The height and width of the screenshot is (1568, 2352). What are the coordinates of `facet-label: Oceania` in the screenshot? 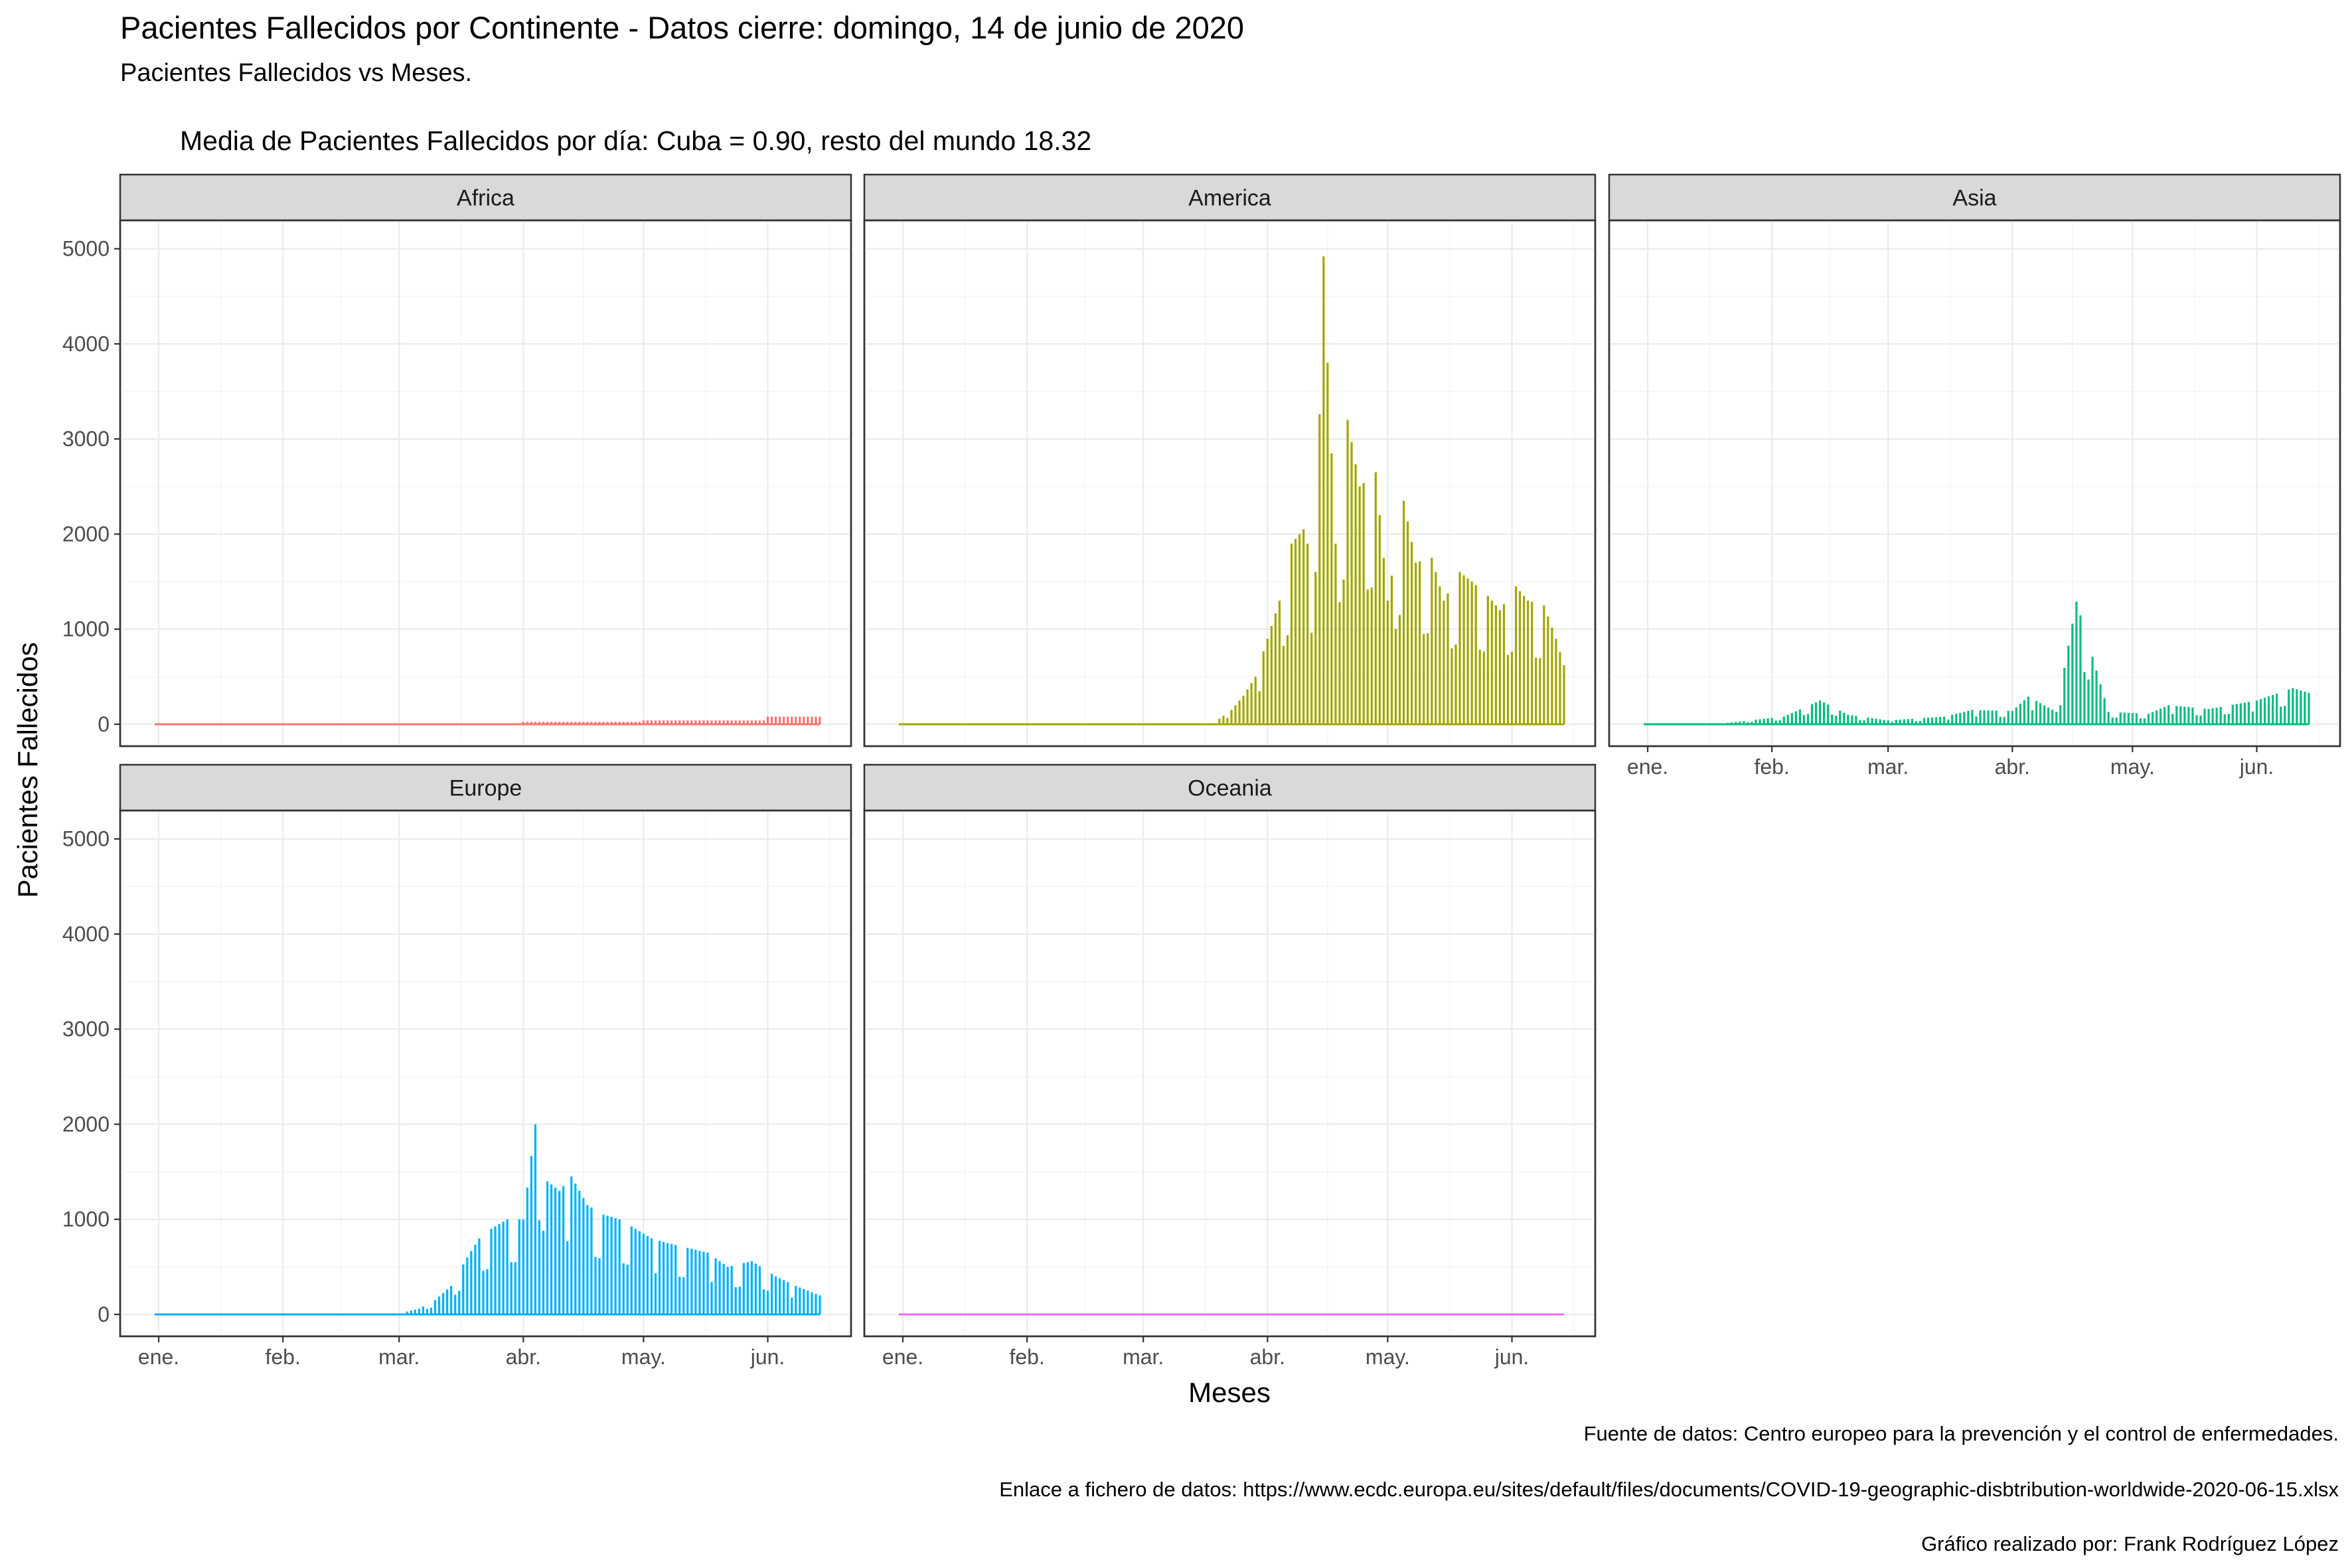 It's located at (1230, 788).